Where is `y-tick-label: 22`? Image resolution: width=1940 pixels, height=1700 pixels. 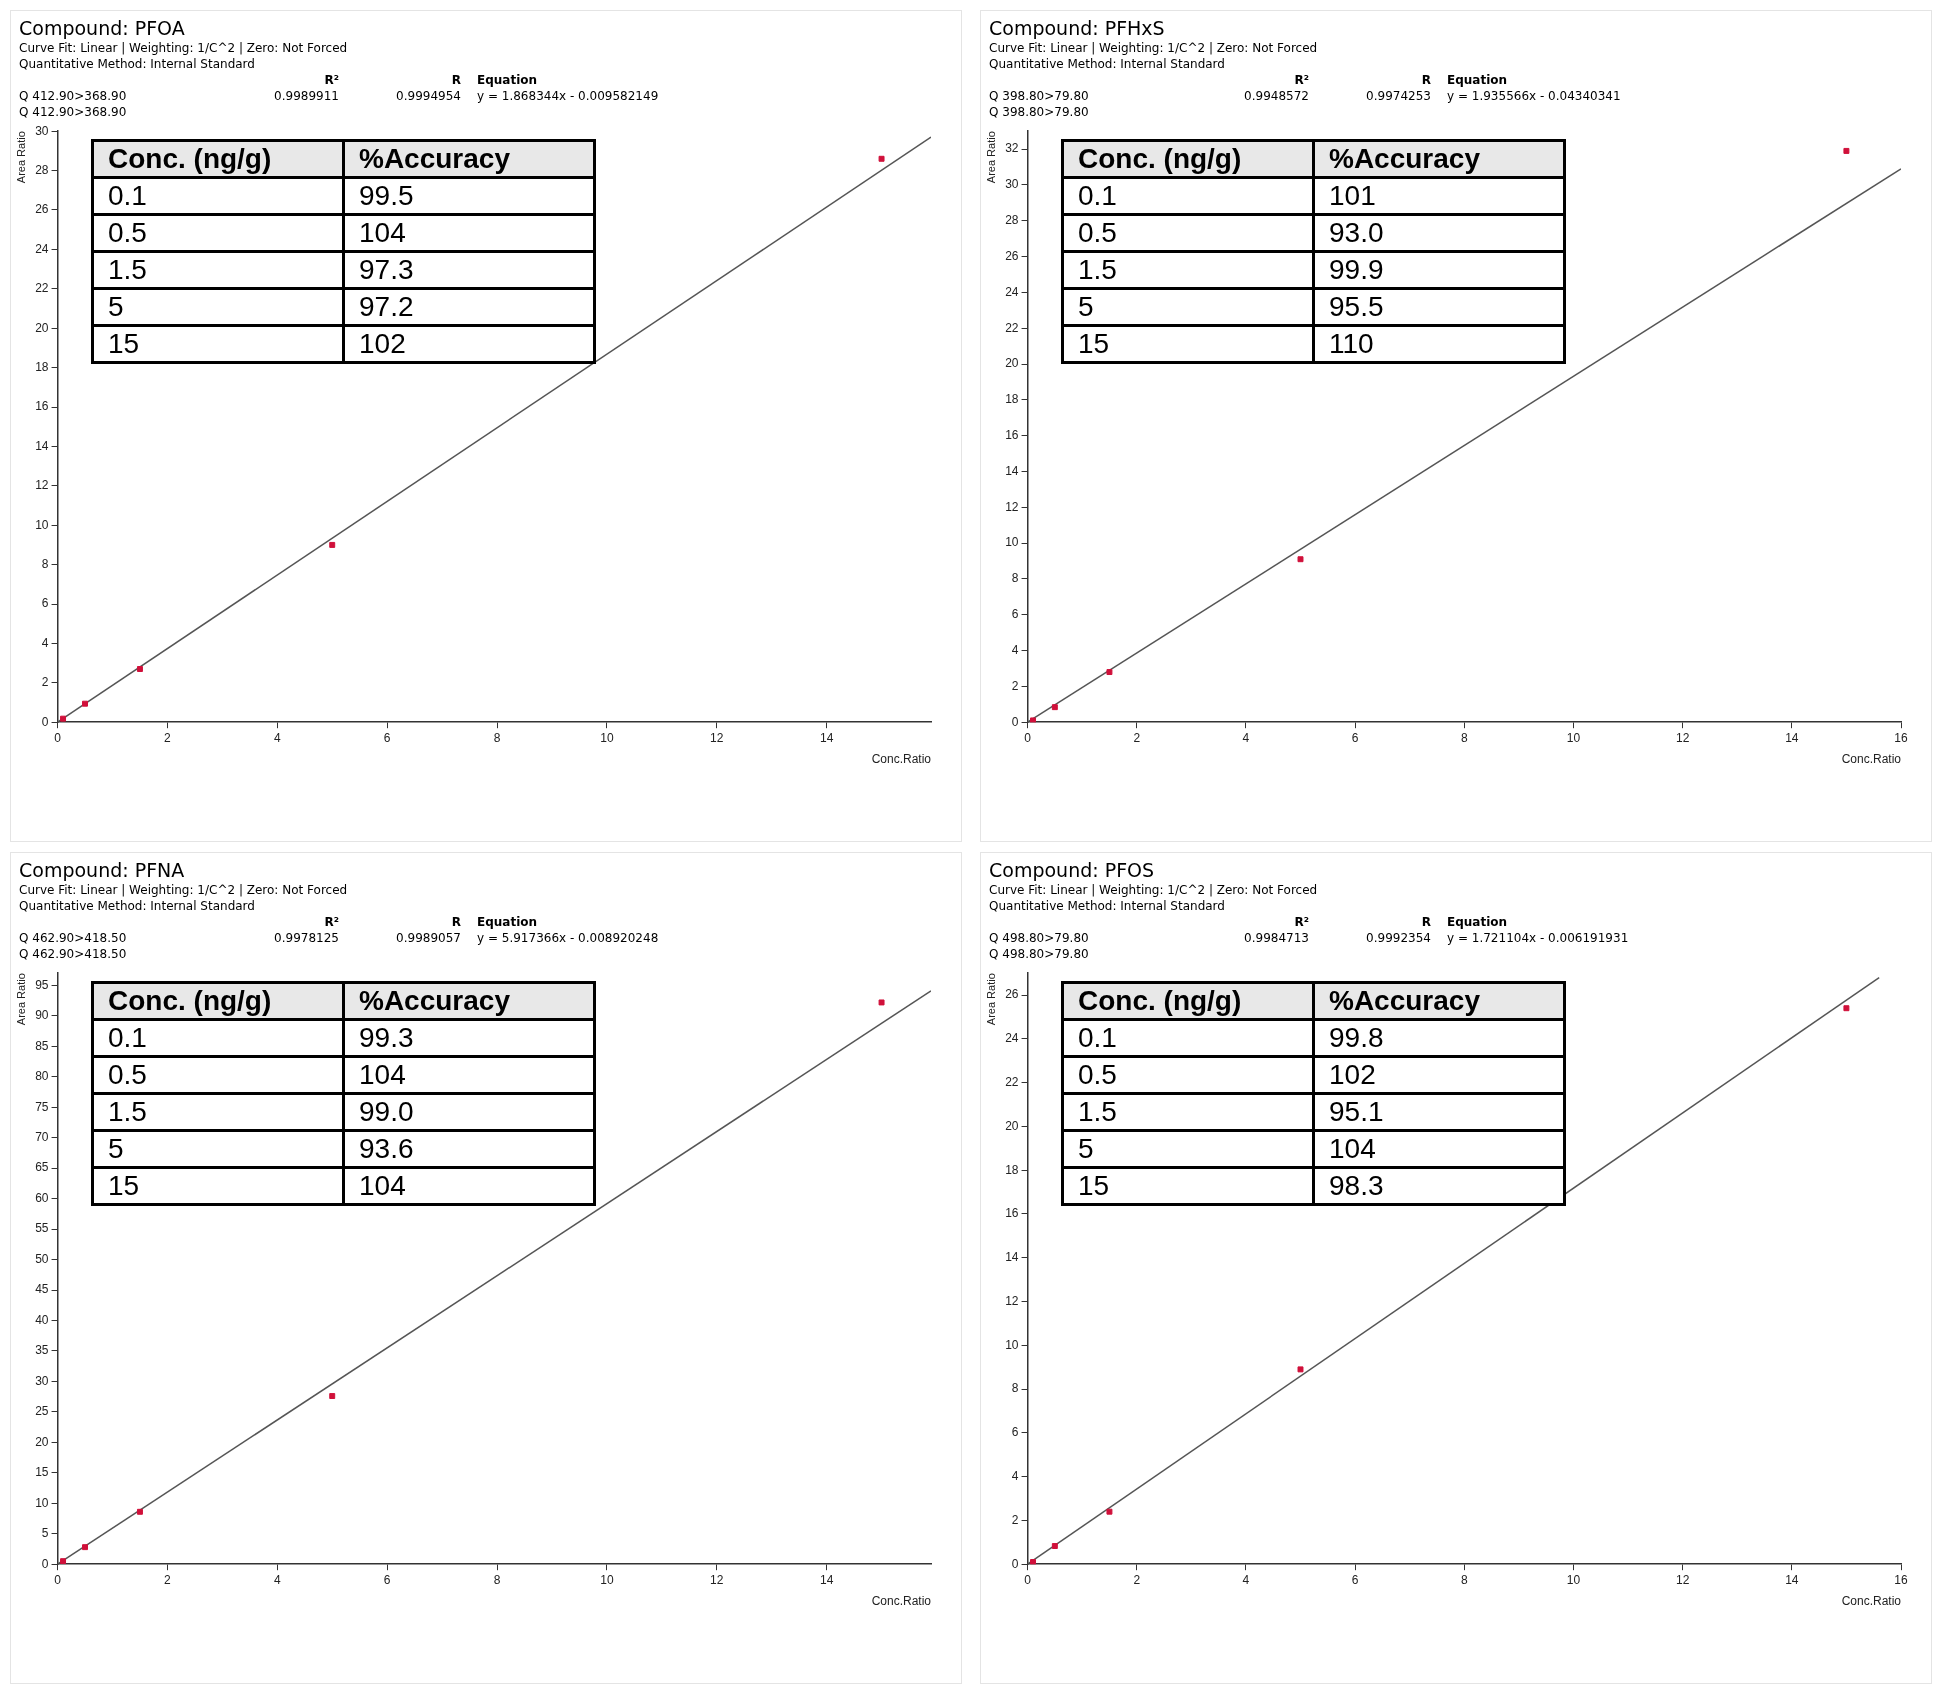
y-tick-label: 22 is located at coordinates (42, 288).